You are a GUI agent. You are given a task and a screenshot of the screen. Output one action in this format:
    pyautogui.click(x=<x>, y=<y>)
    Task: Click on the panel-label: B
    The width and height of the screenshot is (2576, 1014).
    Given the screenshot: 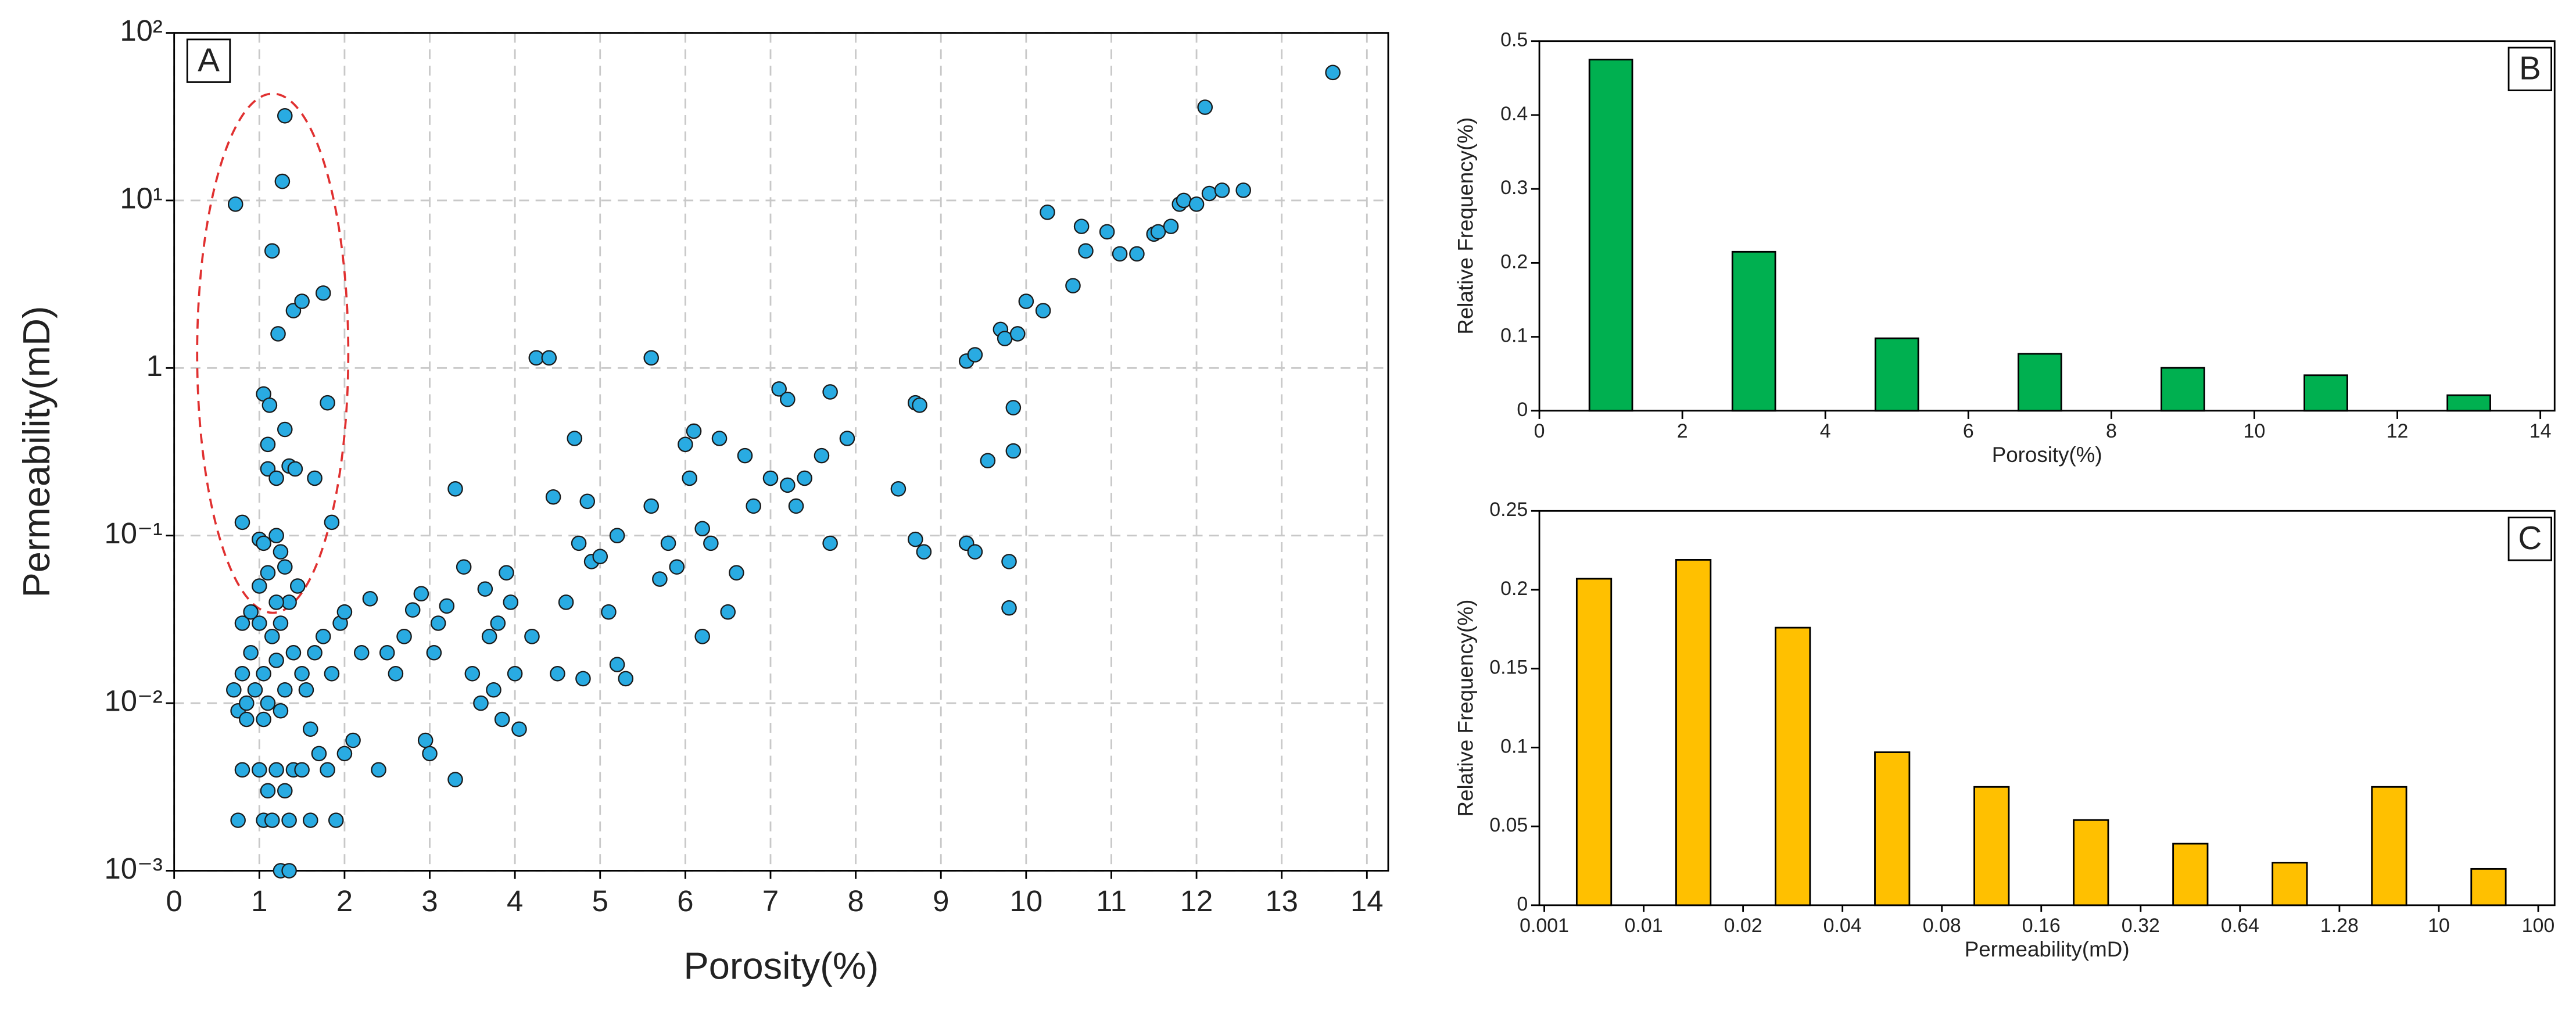 What is the action you would take?
    pyautogui.click(x=2530, y=68)
    